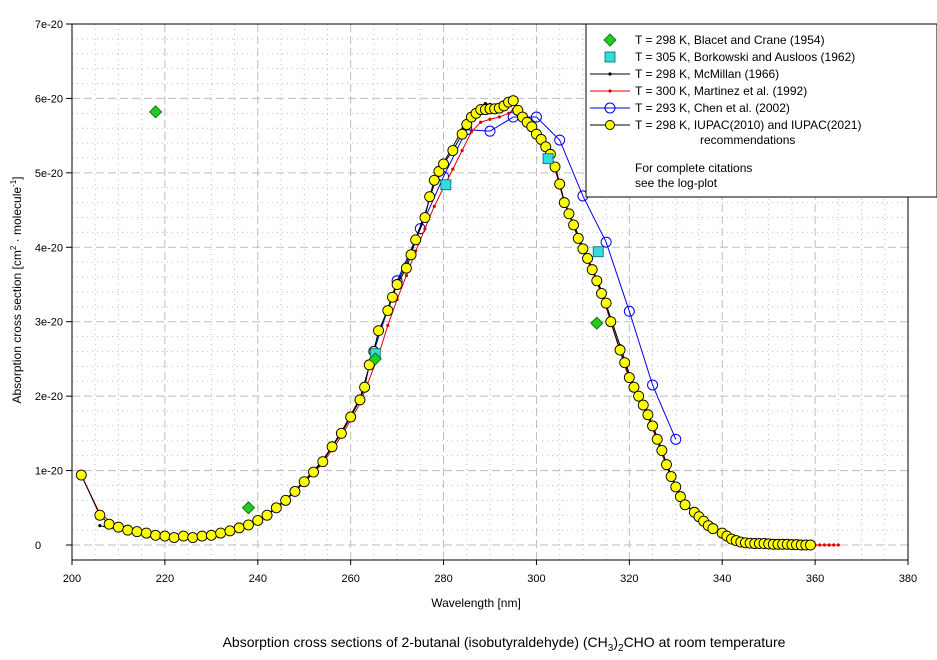  Describe the element at coordinates (49, 472) in the screenshot. I see `y-tick-label: 1e-20` at that location.